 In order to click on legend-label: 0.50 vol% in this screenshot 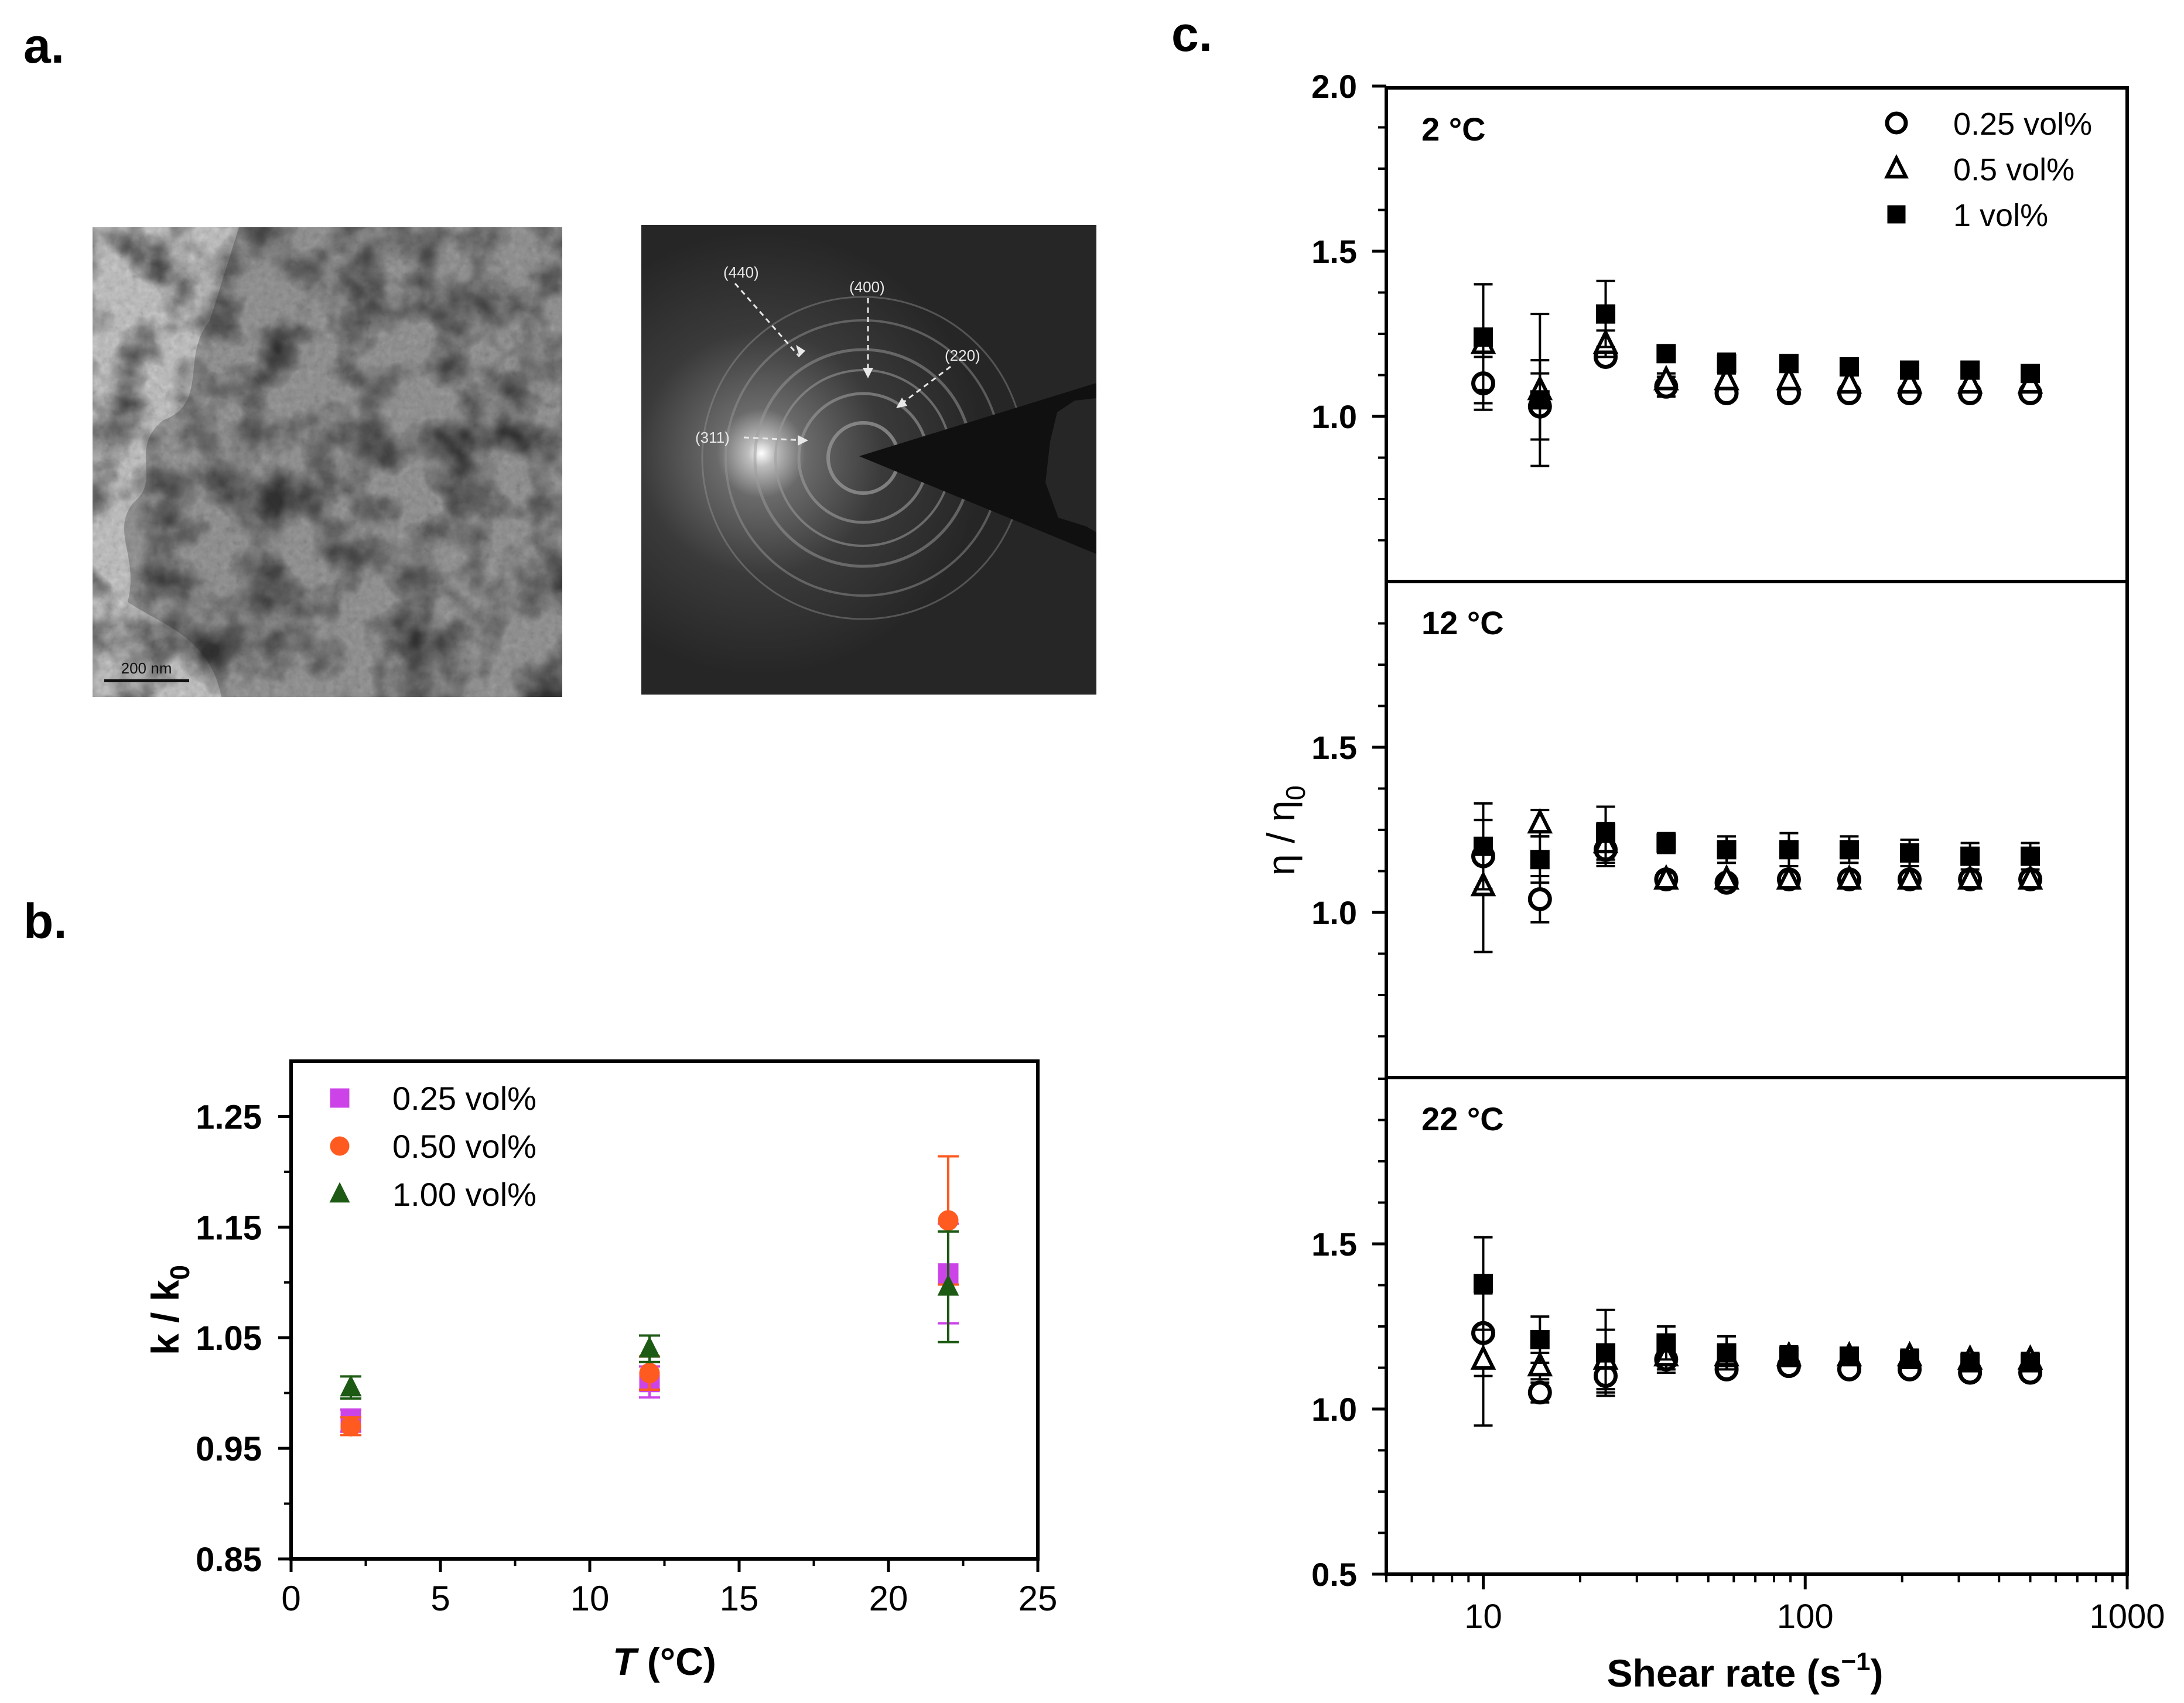, I will do `click(464, 1146)`.